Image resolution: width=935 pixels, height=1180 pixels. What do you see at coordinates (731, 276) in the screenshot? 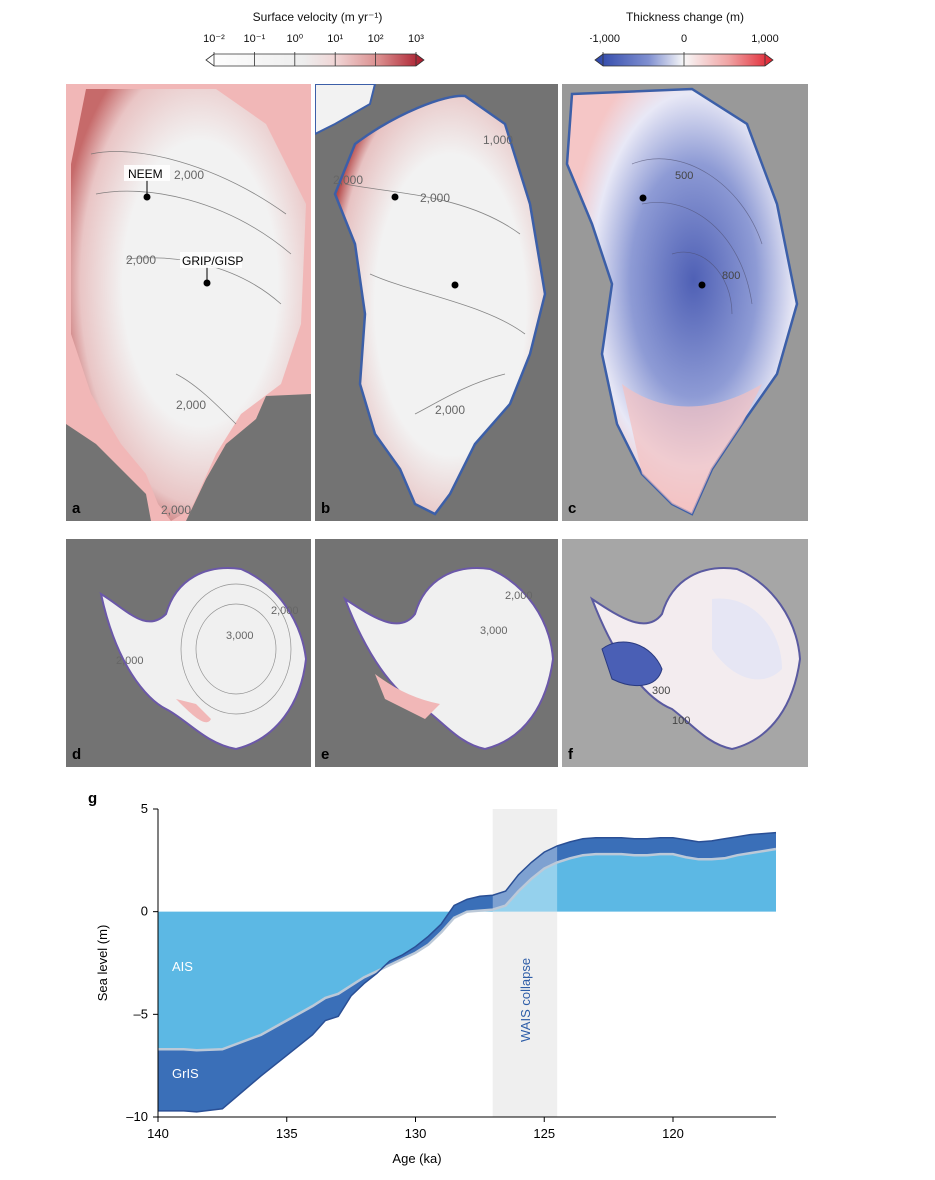
I see `contour-label: 800` at bounding box center [731, 276].